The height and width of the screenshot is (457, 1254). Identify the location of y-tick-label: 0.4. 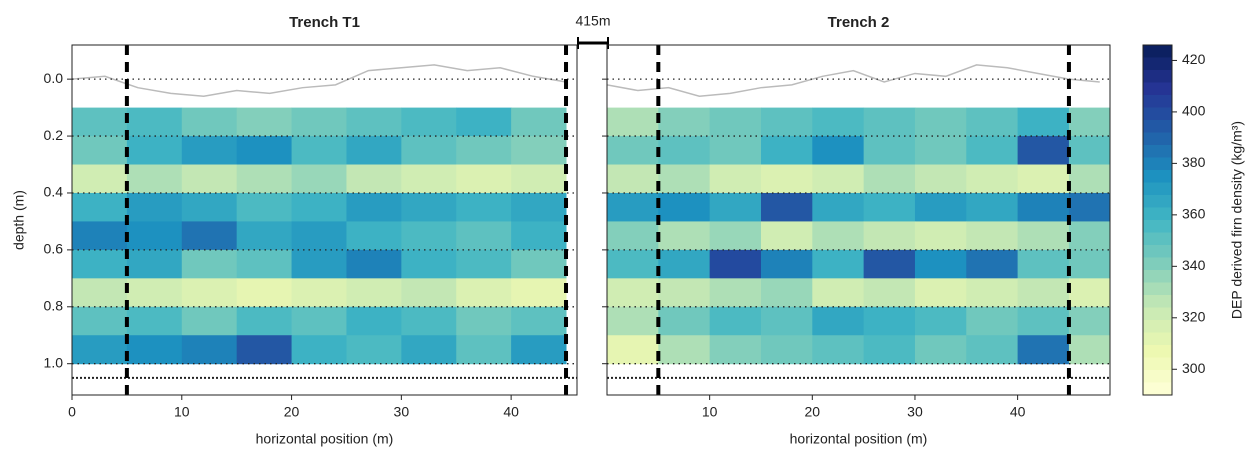
(54, 192).